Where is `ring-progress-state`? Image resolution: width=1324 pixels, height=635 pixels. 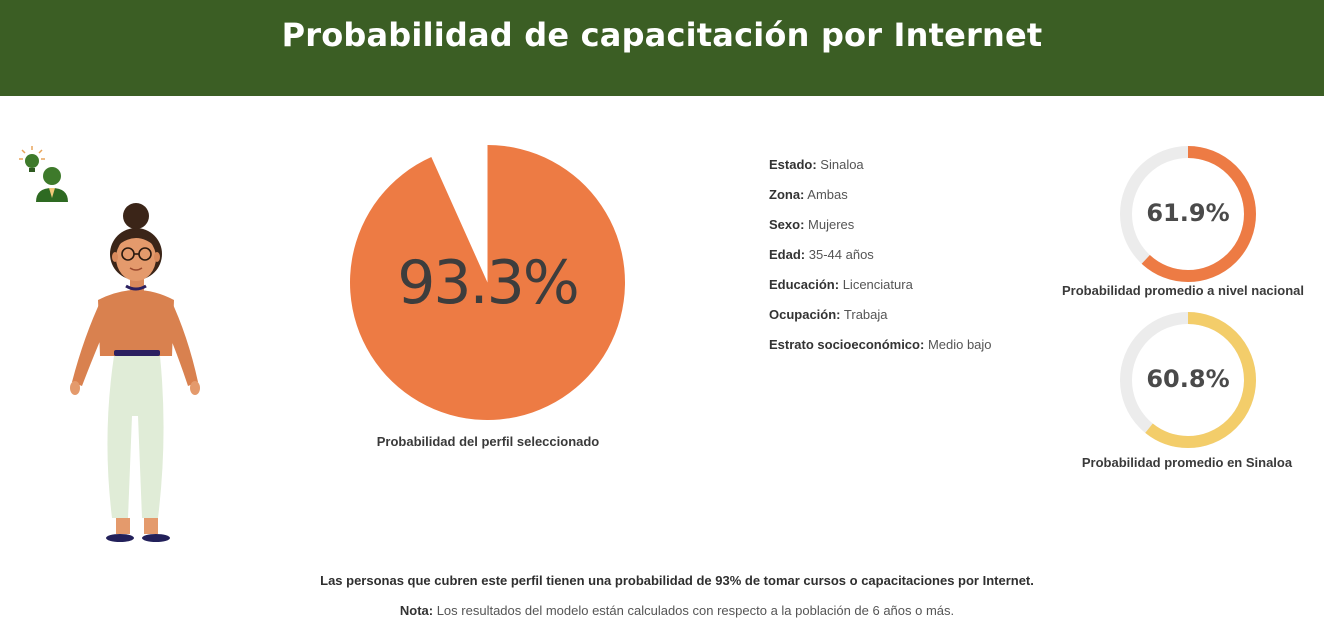
ring-progress-state is located at coordinates (1188, 380).